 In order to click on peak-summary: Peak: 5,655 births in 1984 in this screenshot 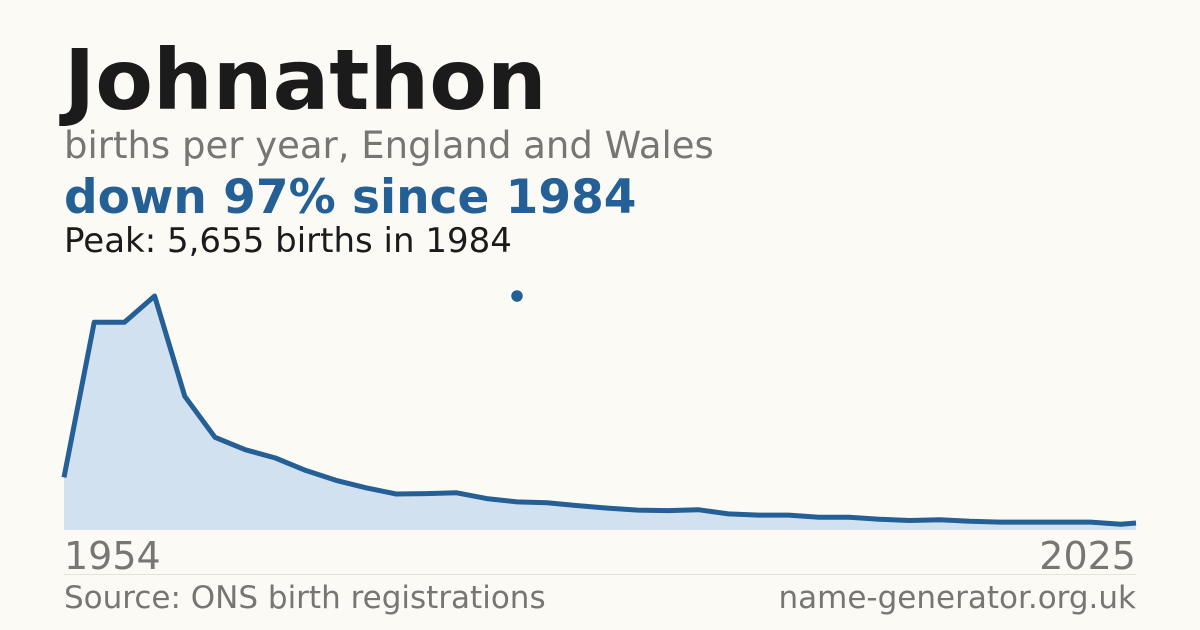, I will do `click(288, 241)`.